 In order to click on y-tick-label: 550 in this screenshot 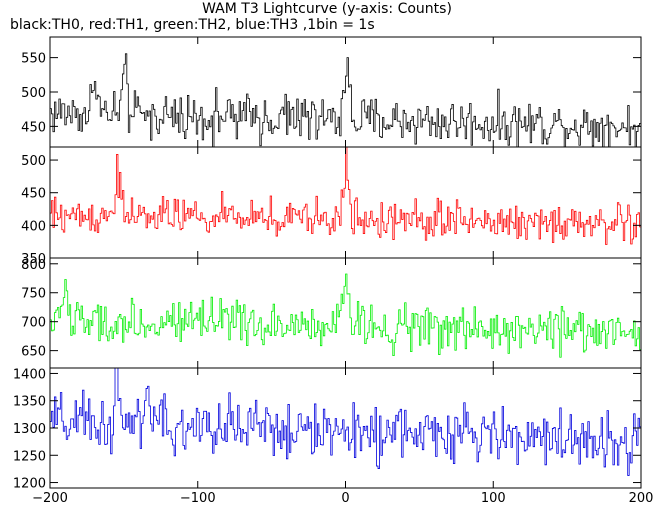, I will do `click(33, 59)`.